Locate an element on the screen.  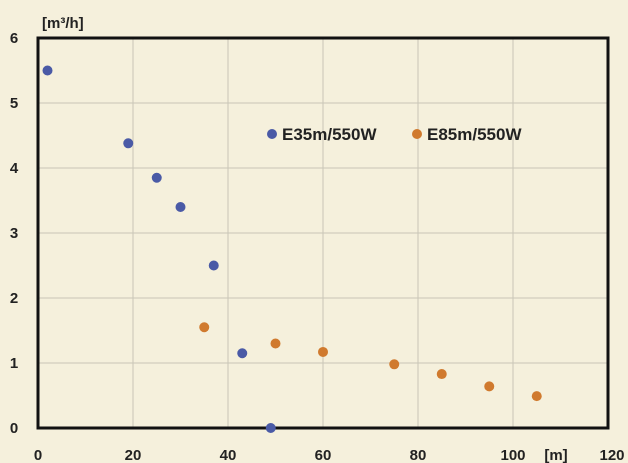
x-tick-label: 100 is located at coordinates (512, 455).